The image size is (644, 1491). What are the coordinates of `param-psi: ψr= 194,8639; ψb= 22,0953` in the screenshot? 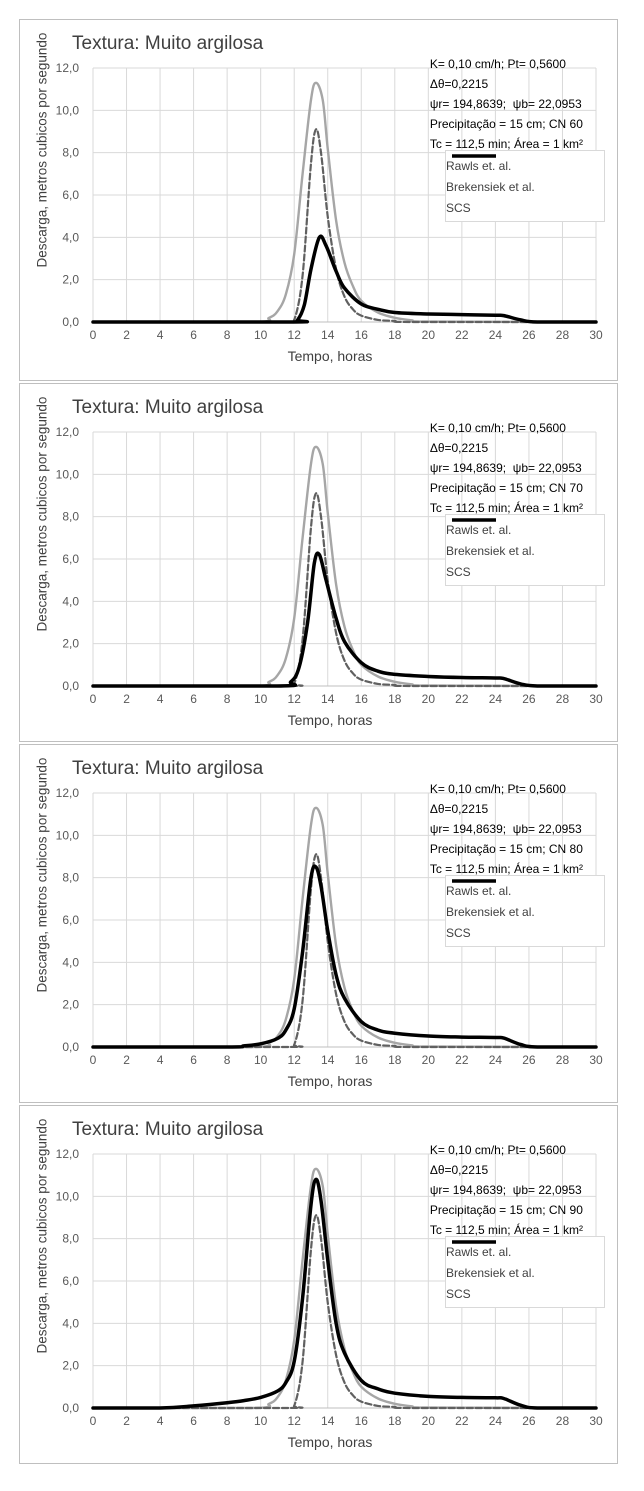 It's located at (505, 829).